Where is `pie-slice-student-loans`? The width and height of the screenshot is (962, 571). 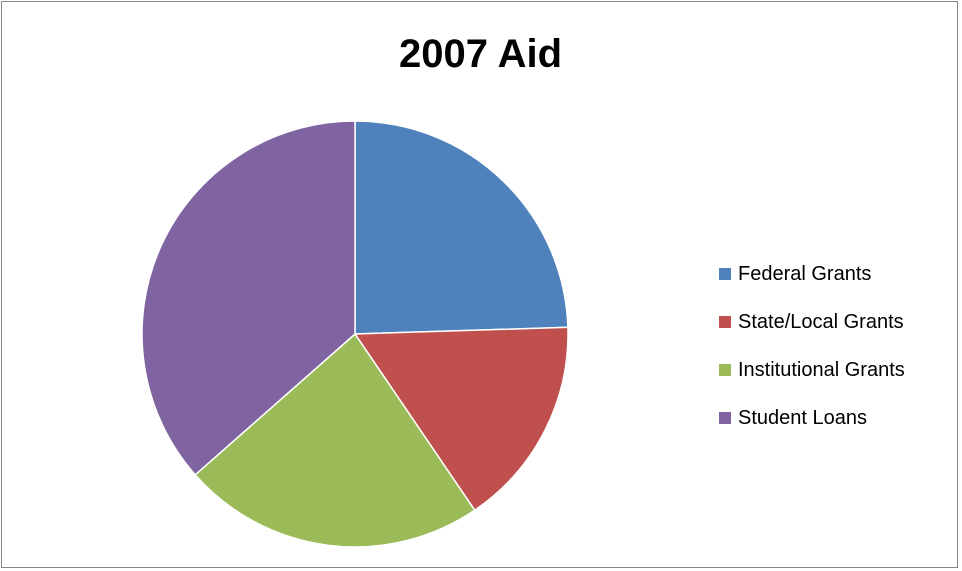 pie-slice-student-loans is located at coordinates (248, 298).